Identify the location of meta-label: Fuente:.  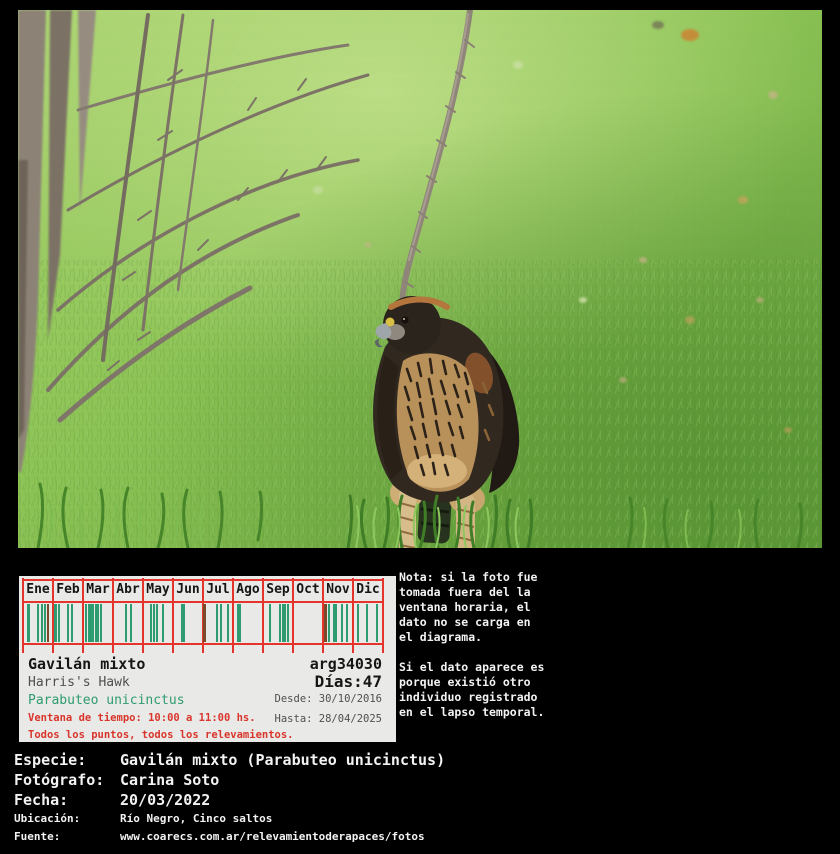
(37, 836).